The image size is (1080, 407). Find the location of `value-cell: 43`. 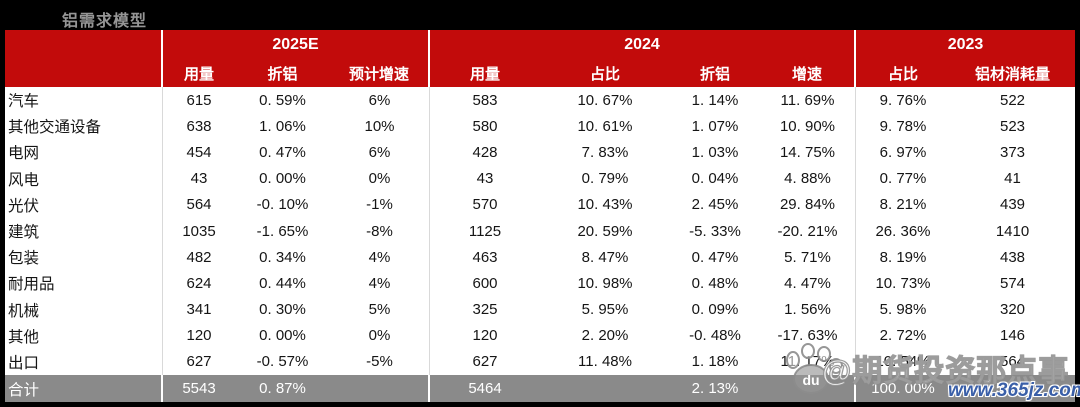

value-cell: 43 is located at coordinates (199, 179).